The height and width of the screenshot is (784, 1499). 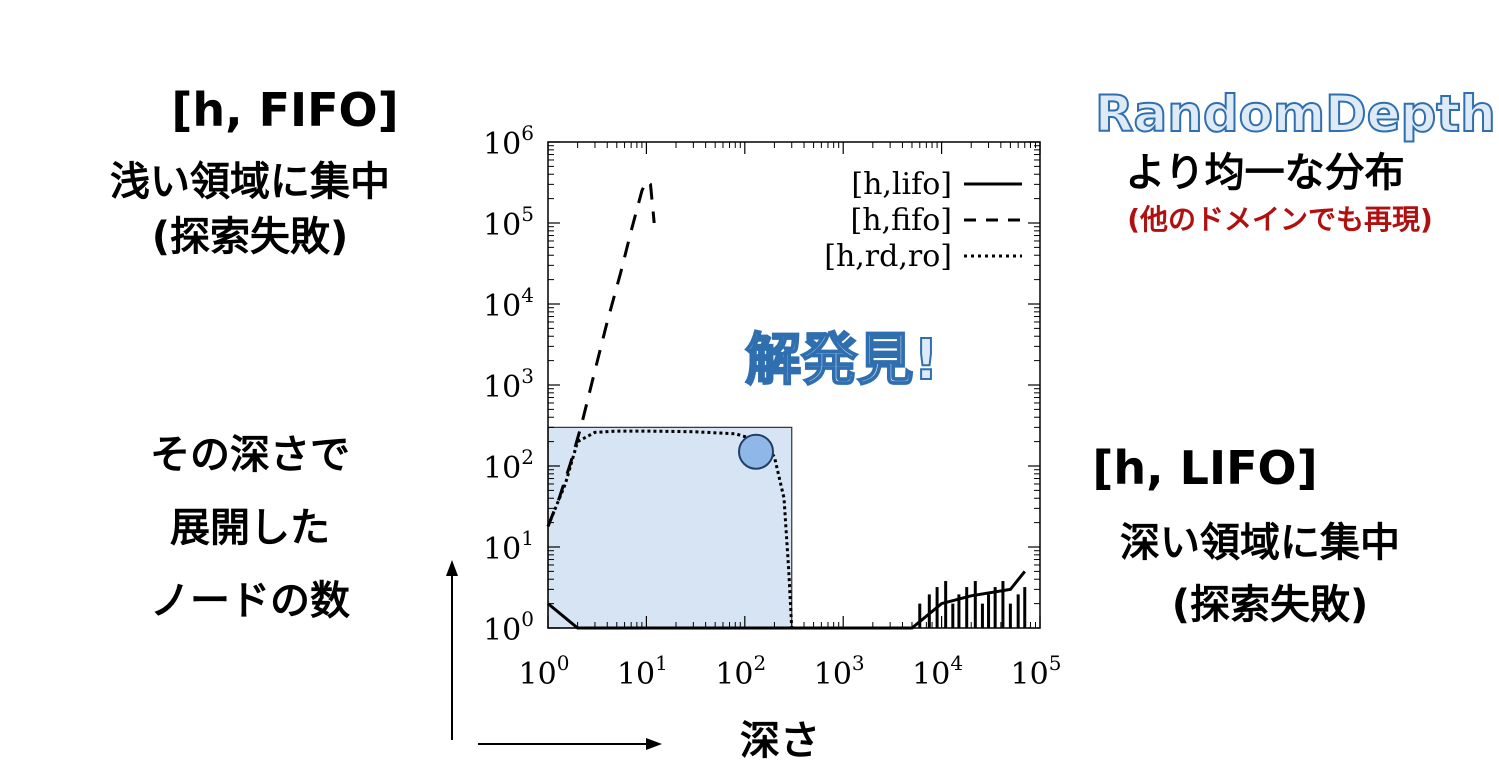 I want to click on lifo-description: 深い領域に集中, so click(x=1260, y=543).